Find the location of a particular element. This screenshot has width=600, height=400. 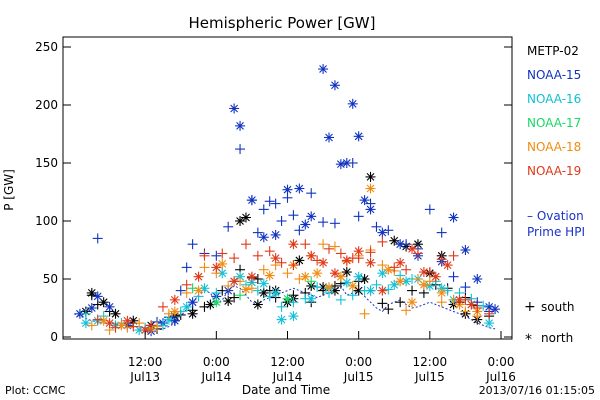

legend-entry: NOAA-18 is located at coordinates (554, 147).